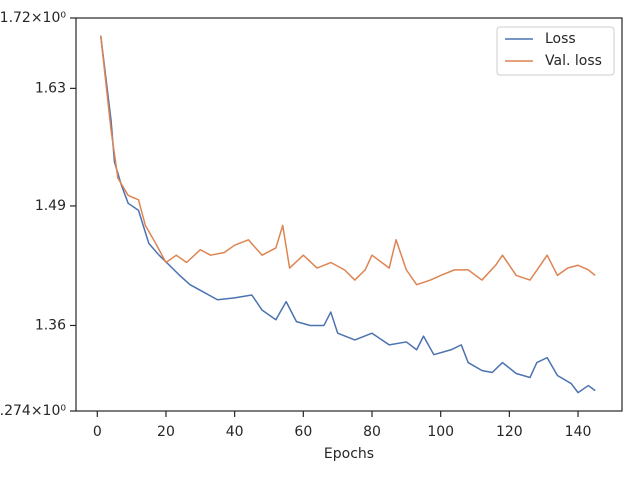 The image size is (640, 480). I want to click on x-axis-label: Epochs, so click(349, 454).